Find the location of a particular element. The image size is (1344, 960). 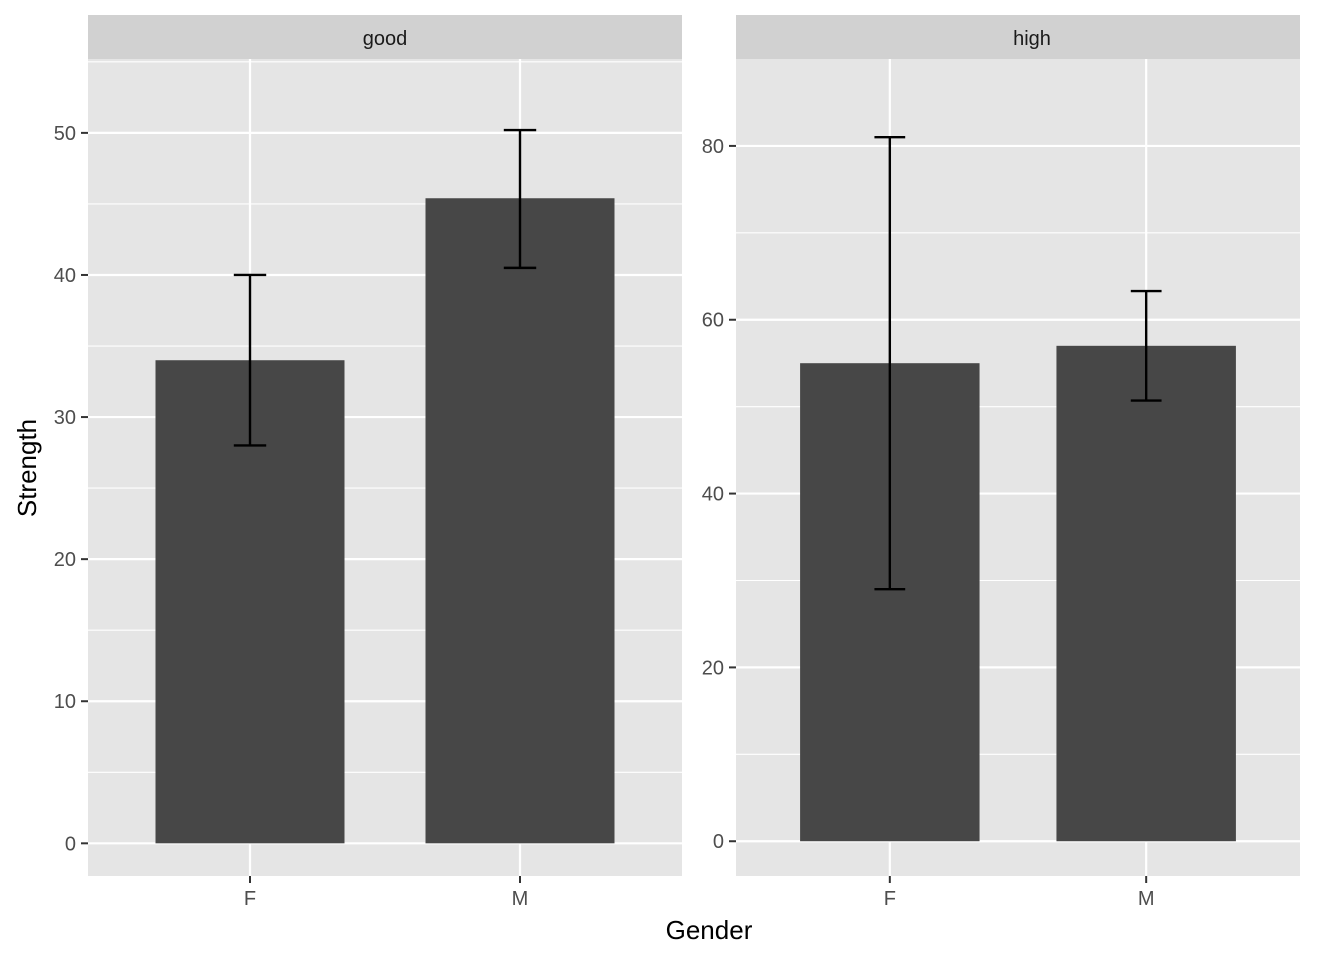

strip-good is located at coordinates (385, 37).